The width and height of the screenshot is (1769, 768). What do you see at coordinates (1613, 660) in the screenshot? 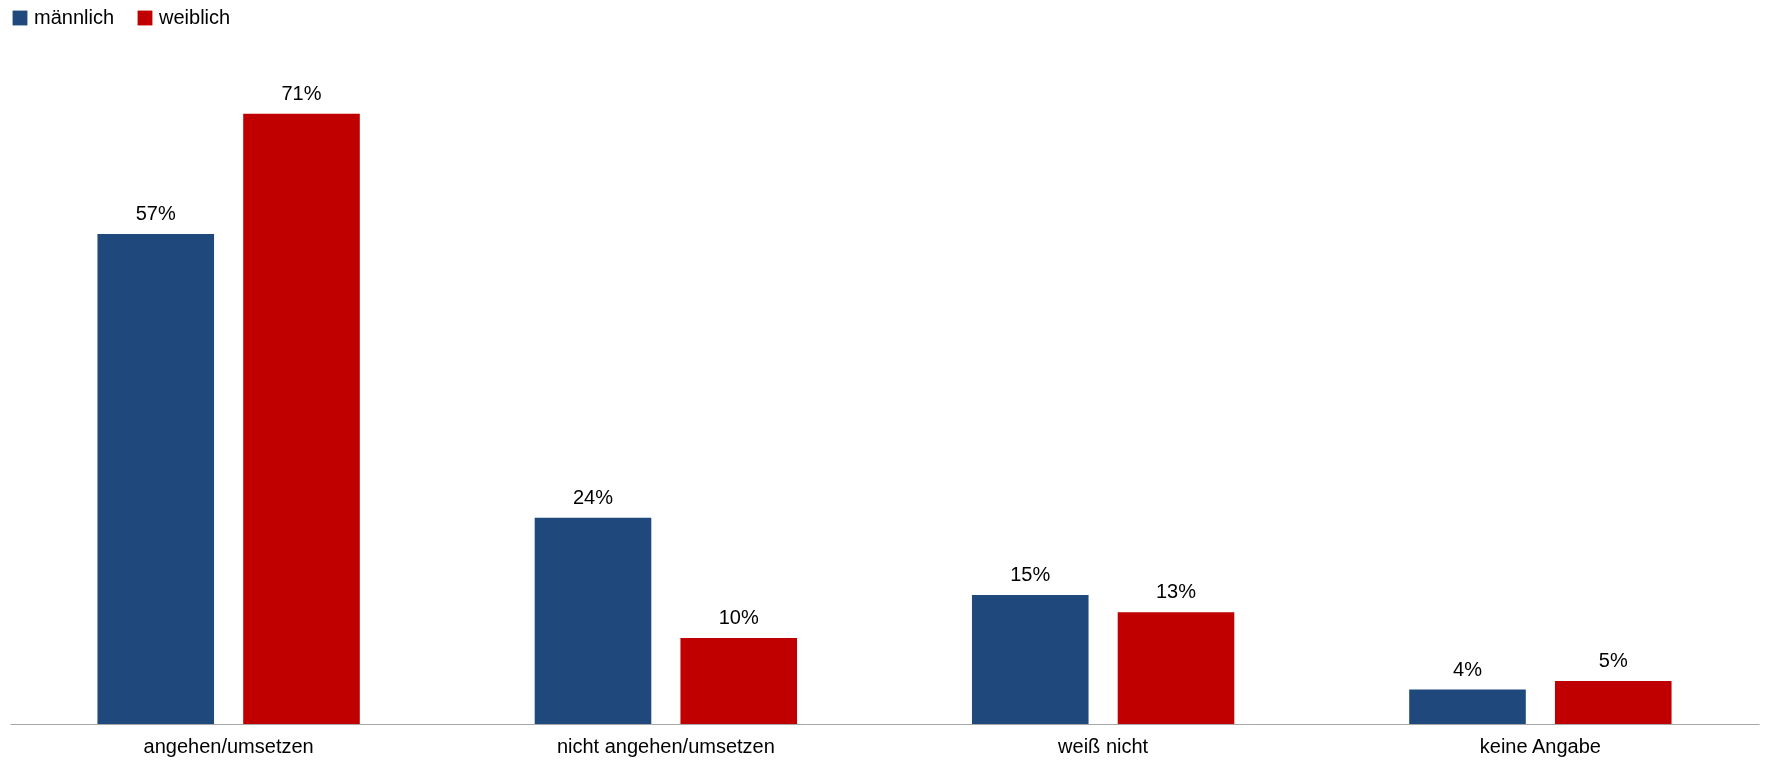
I see `data-label: 5%` at bounding box center [1613, 660].